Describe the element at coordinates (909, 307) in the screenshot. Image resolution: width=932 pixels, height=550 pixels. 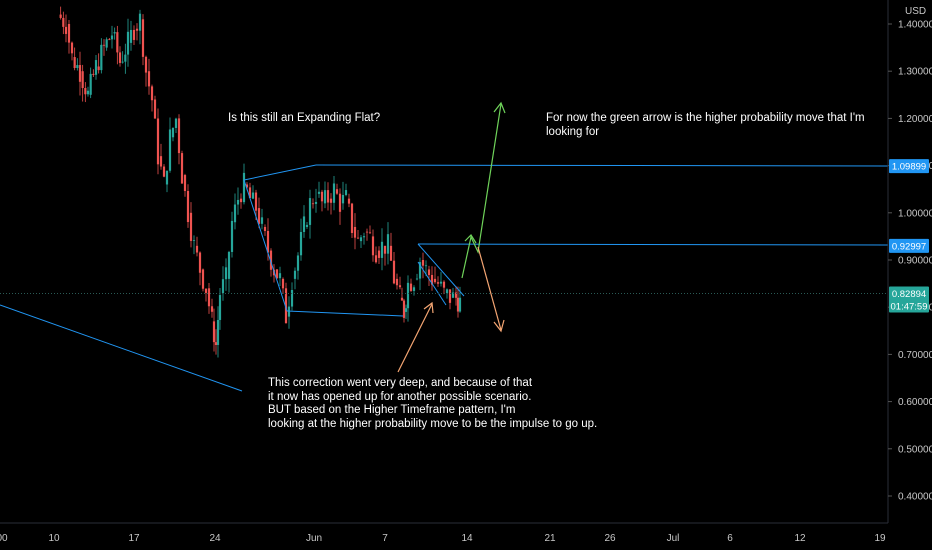
I see `countdown-label: 01:47:59` at that location.